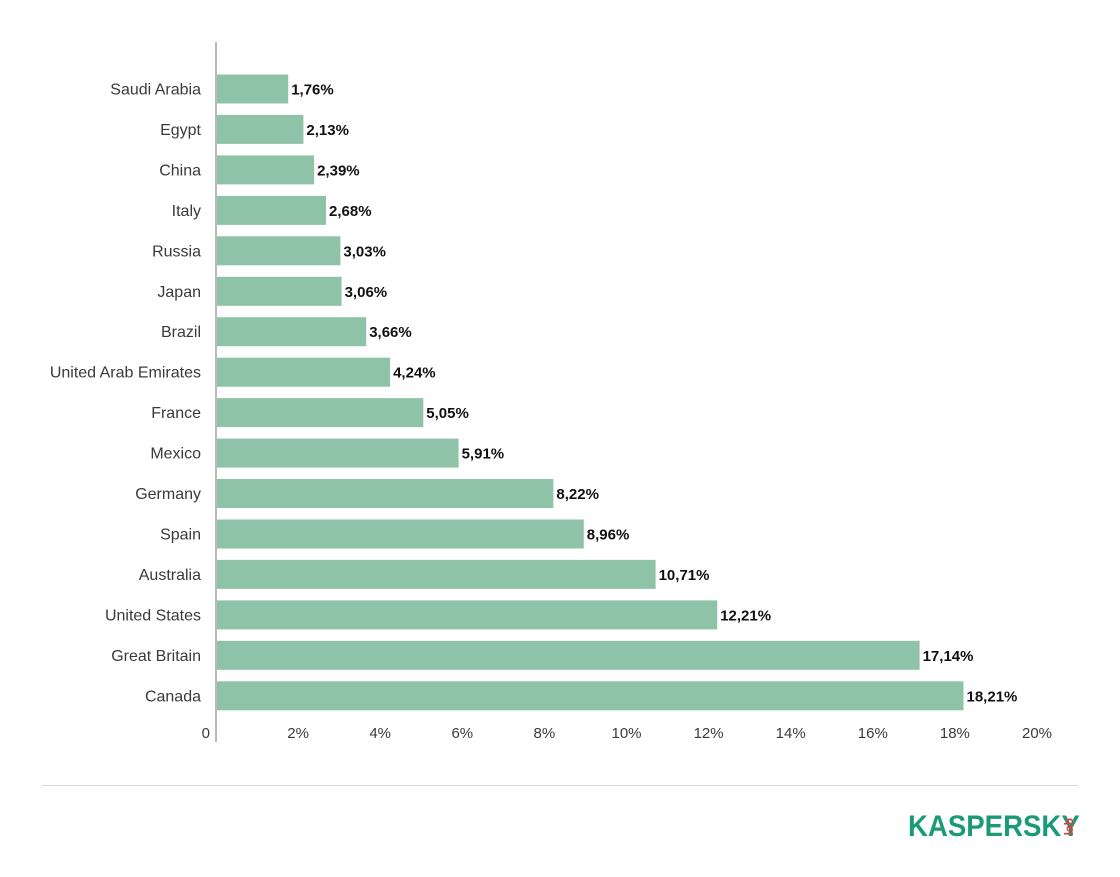  What do you see at coordinates (180, 170) in the screenshot?
I see `category-label: China` at bounding box center [180, 170].